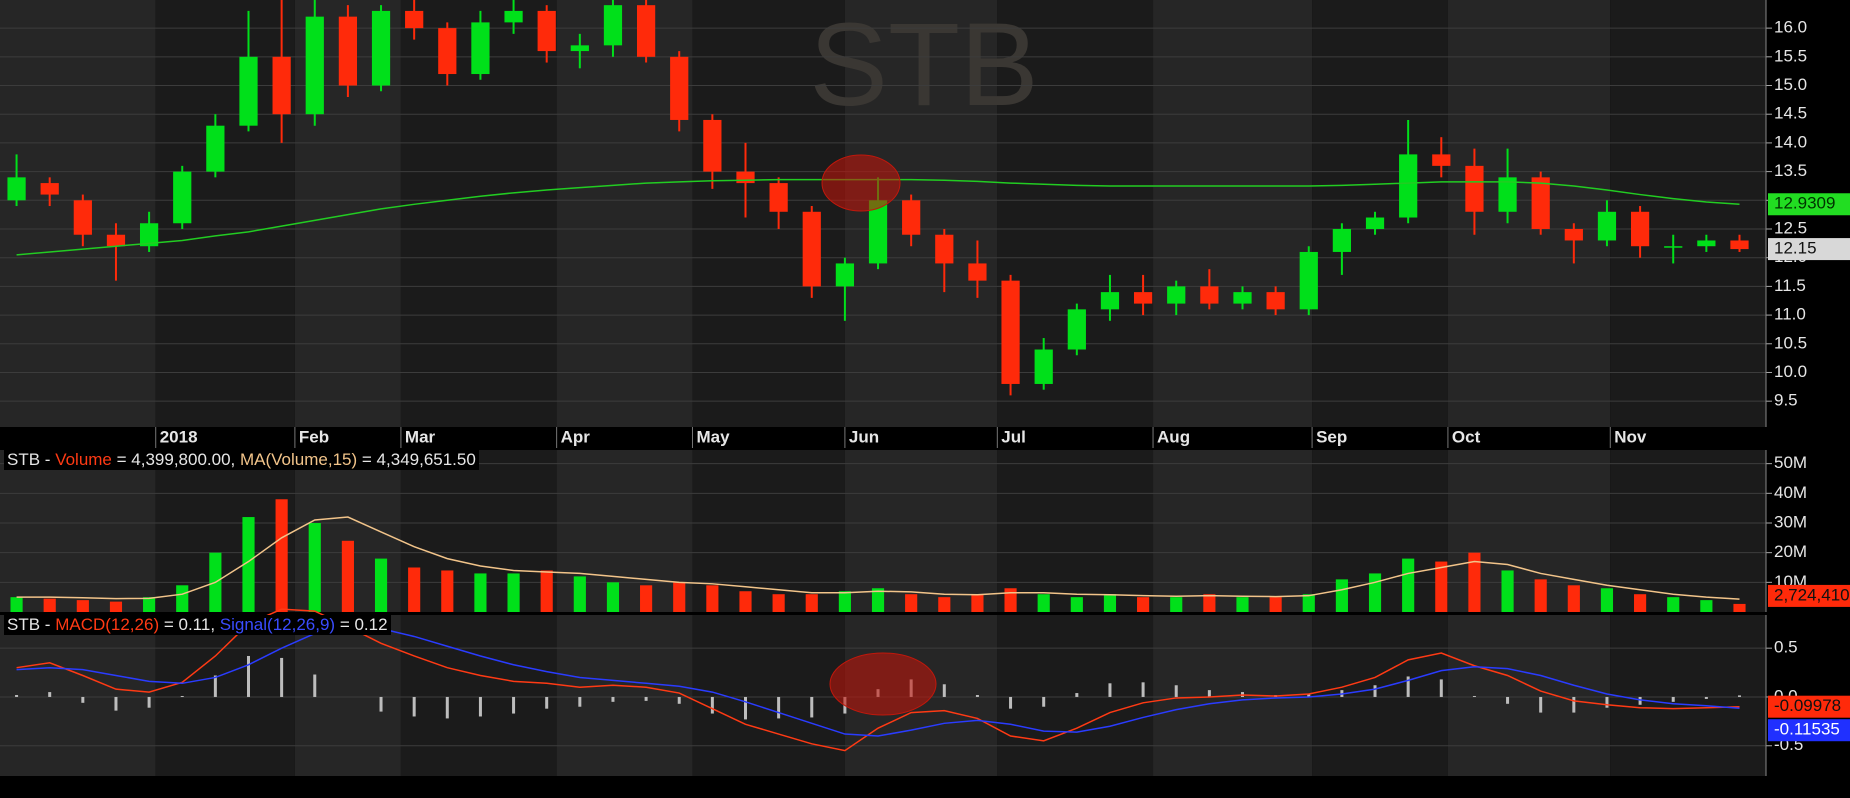  Describe the element at coordinates (299, 459) in the screenshot. I see `header-text: MA(Volume,15)` at that location.